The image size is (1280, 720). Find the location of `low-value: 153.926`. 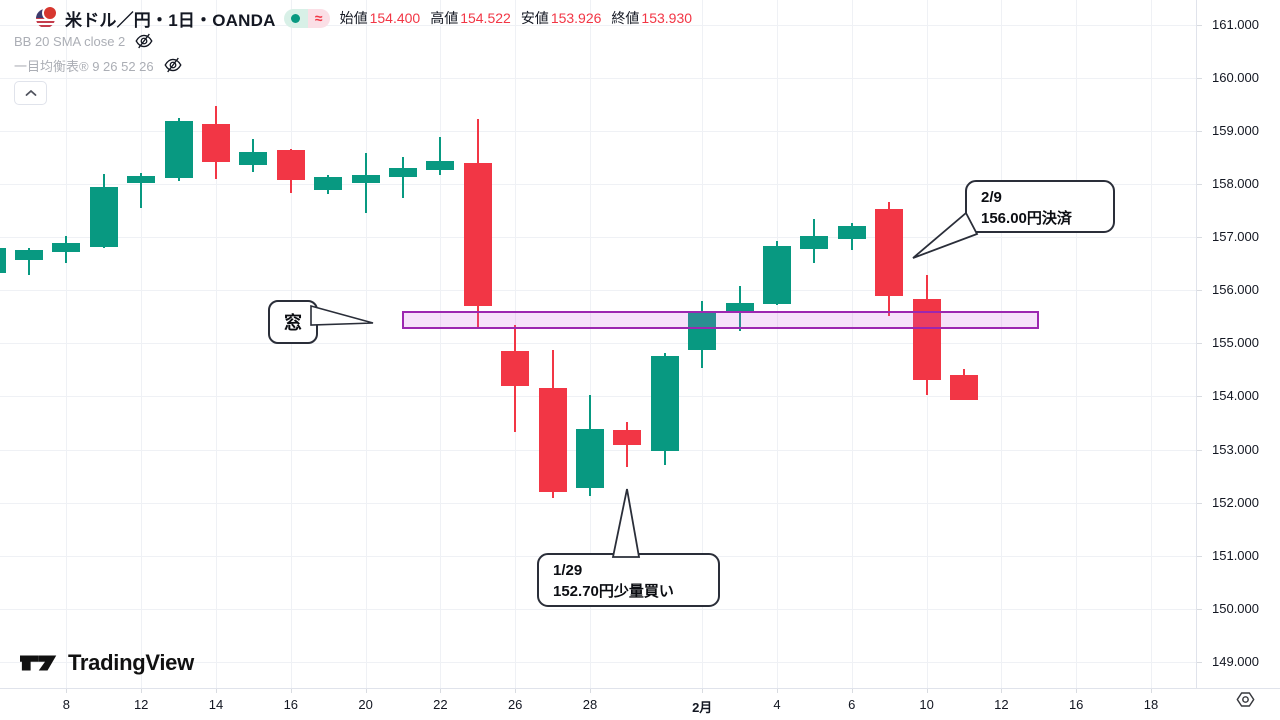

low-value: 153.926 is located at coordinates (576, 18).